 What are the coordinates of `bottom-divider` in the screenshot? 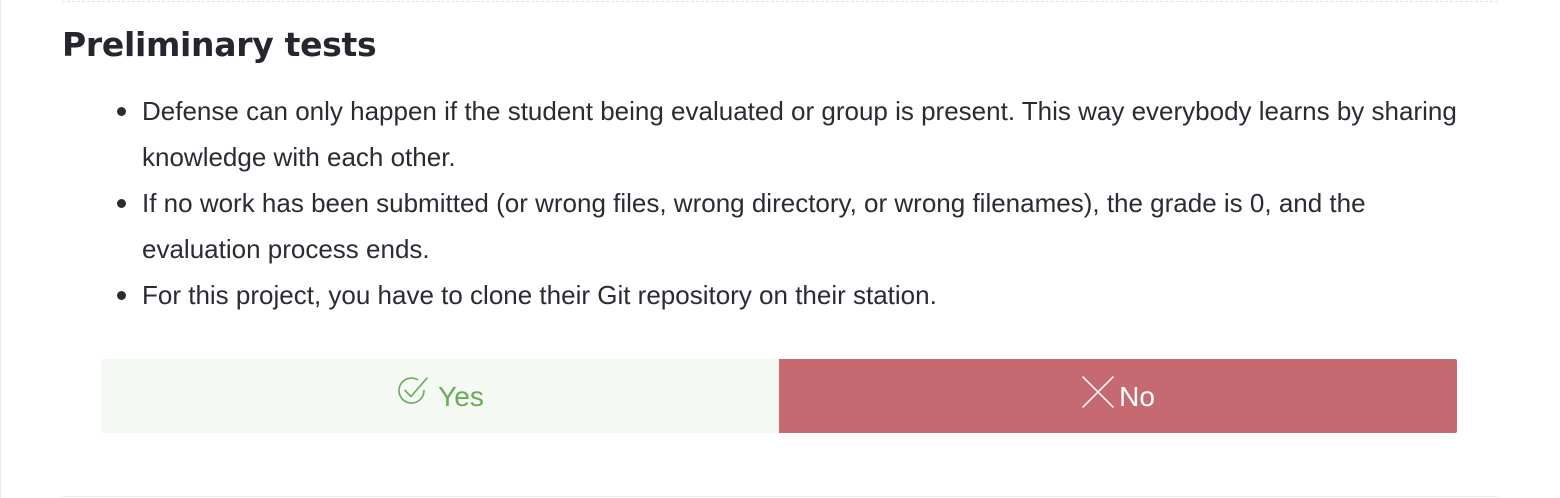 It's located at (780, 496).